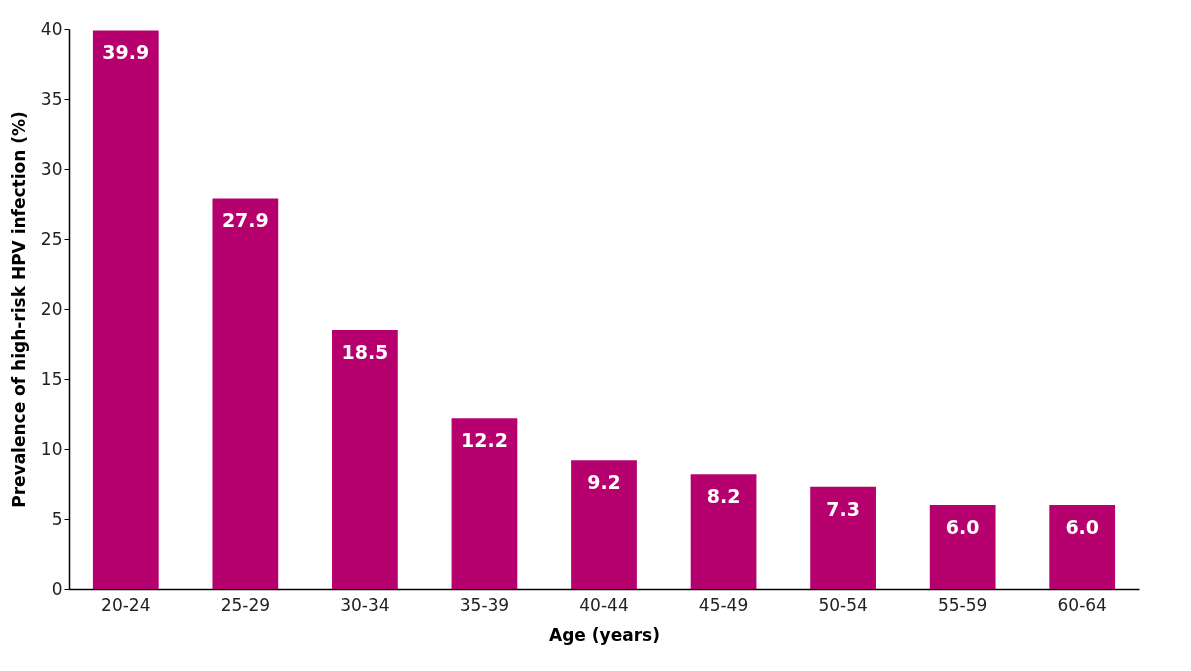 The height and width of the screenshot is (671, 1191). What do you see at coordinates (1082, 604) in the screenshot?
I see `x-tick-label: 60-64` at bounding box center [1082, 604].